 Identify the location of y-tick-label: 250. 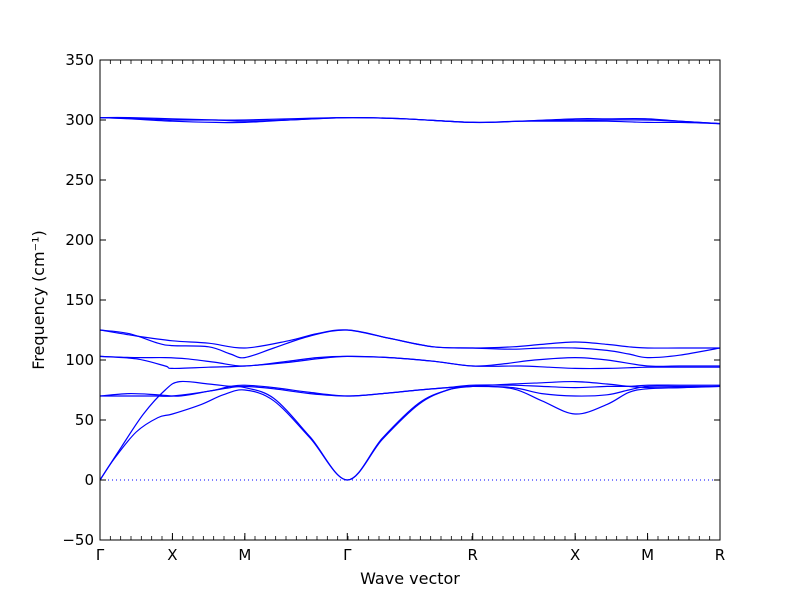
(79, 180).